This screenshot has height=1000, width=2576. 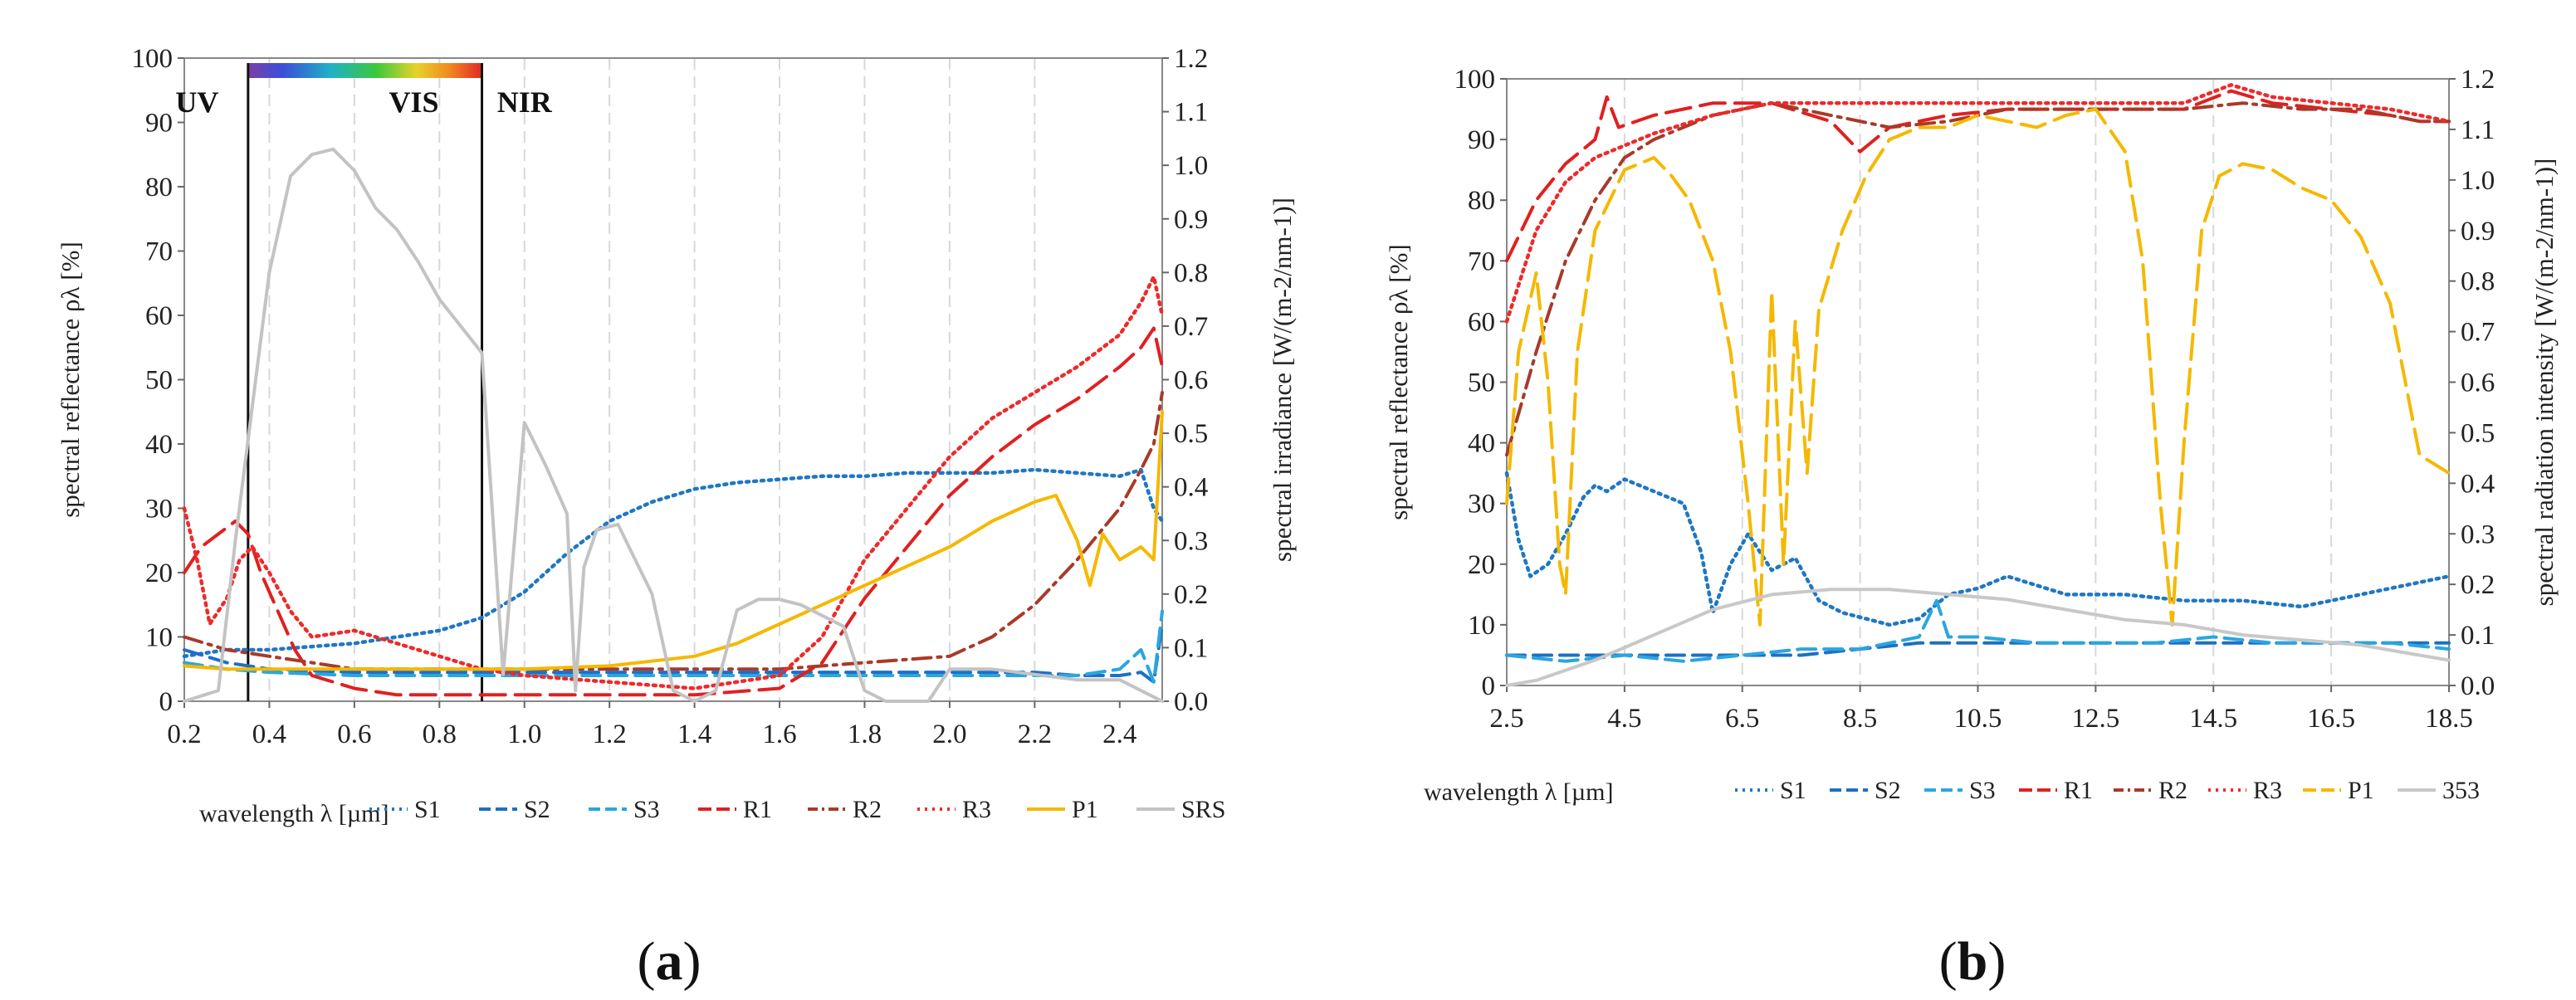 What do you see at coordinates (2331, 719) in the screenshot?
I see `x-tick-label-16.5: 16.5` at bounding box center [2331, 719].